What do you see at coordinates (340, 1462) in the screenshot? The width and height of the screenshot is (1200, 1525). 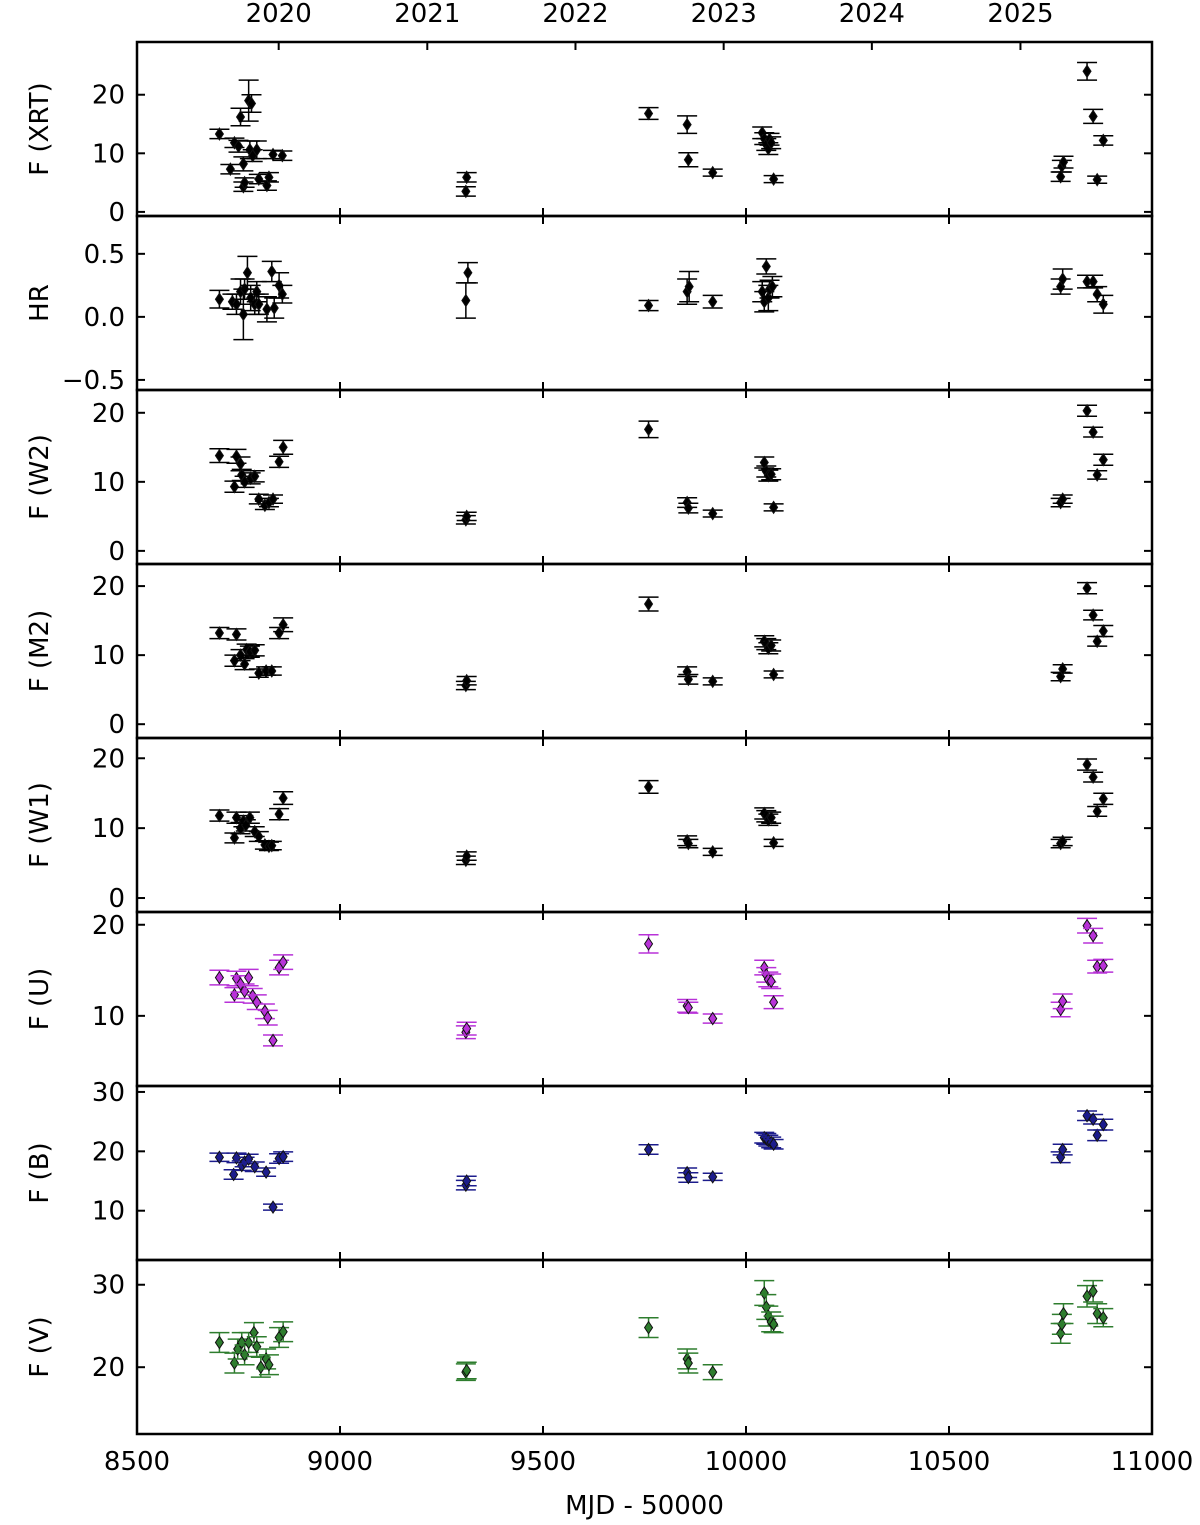 I see `x-tick-label: 9000` at bounding box center [340, 1462].